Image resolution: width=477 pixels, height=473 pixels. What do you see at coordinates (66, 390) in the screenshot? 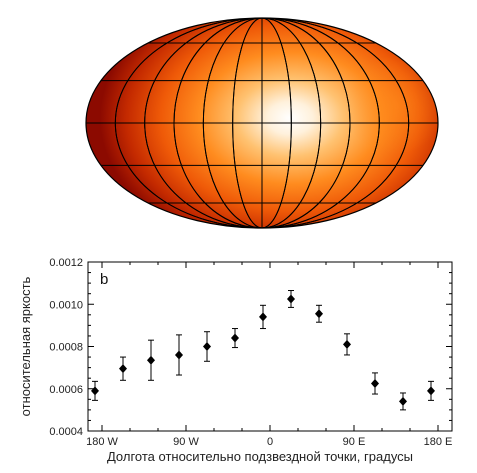
I see `y-tick-label: 0.0006` at bounding box center [66, 390].